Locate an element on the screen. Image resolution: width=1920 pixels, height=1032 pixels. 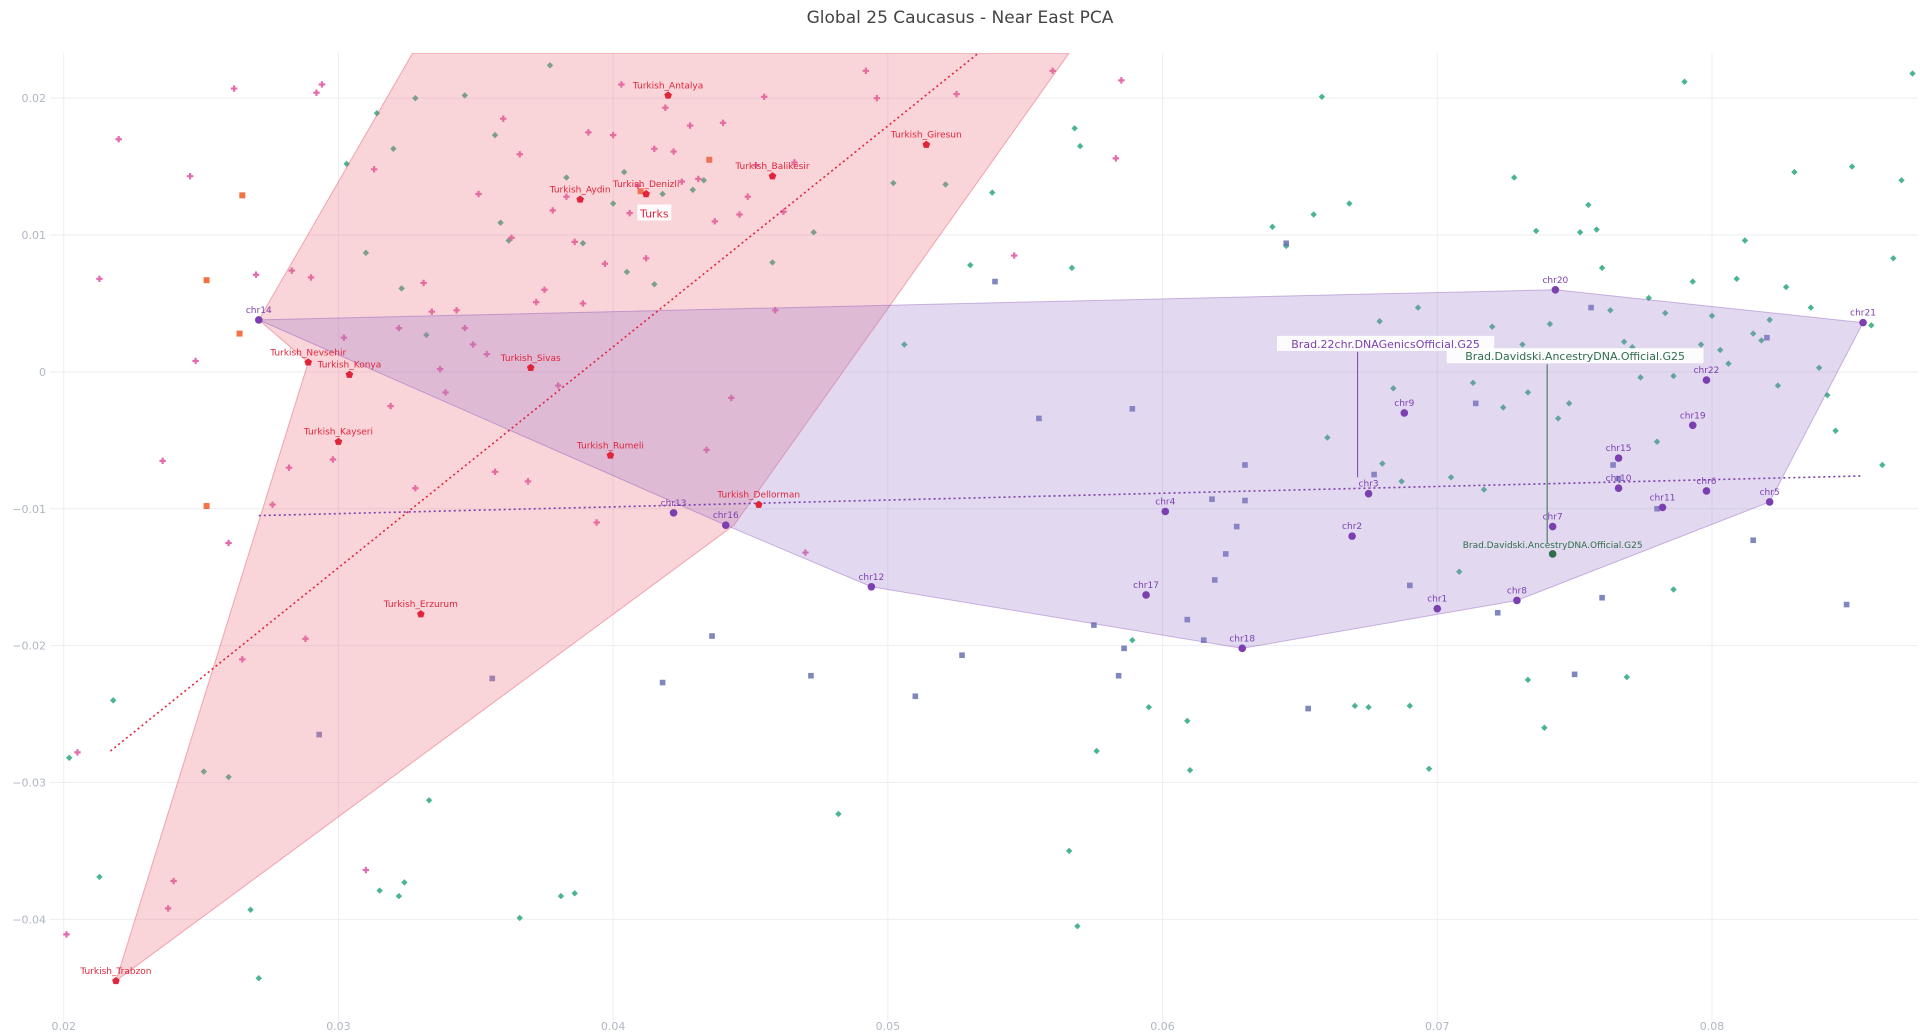
annotation-label: Brad.Davidski.AncestryDNA.Official.G25 is located at coordinates (1575, 356).